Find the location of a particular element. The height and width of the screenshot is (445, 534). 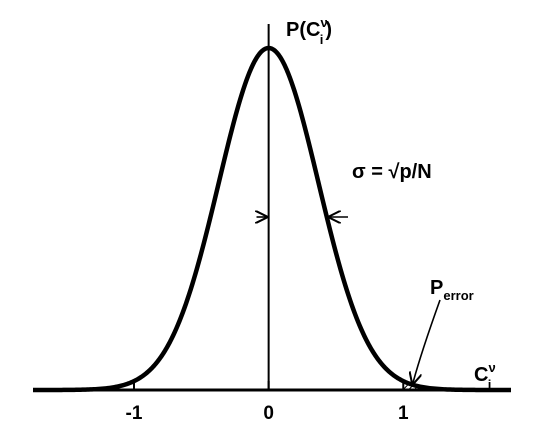

x-axis-label: Cν i is located at coordinates (485, 376).